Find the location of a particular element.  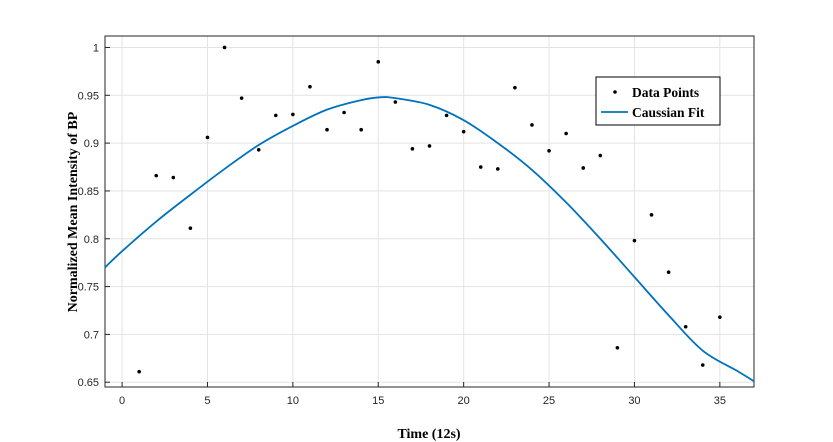

x-tick-label: 25 is located at coordinates (549, 401).